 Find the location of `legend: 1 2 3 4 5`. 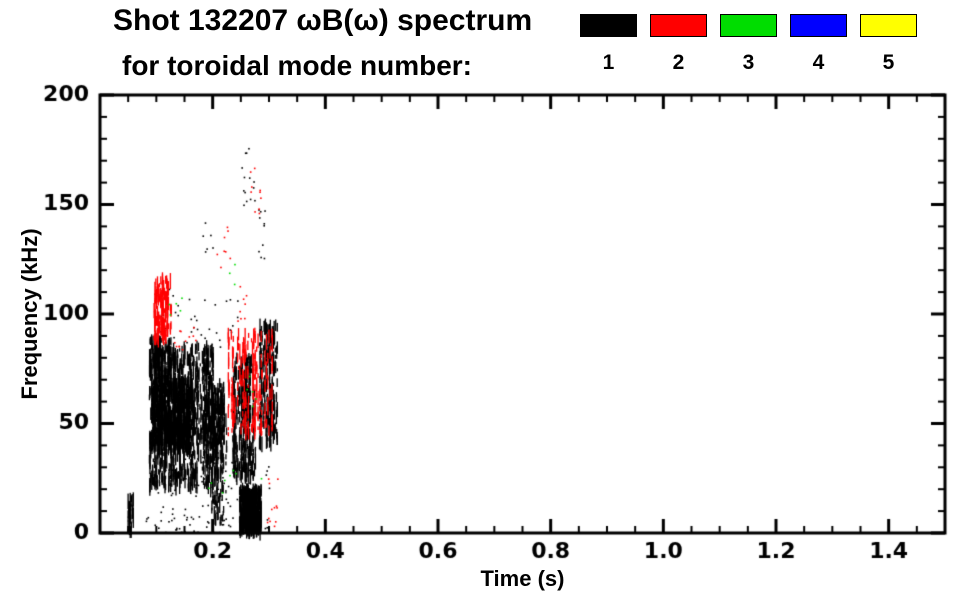

legend: 1 2 3 4 5 is located at coordinates (748, 44).